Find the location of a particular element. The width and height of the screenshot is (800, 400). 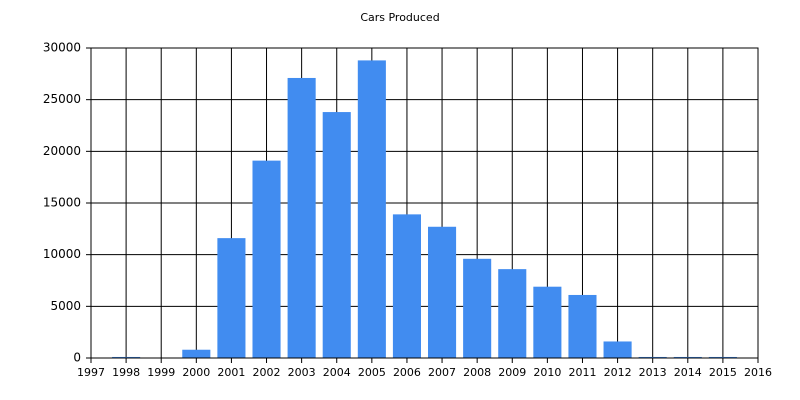

x-tick-label: 2006 is located at coordinates (407, 372).